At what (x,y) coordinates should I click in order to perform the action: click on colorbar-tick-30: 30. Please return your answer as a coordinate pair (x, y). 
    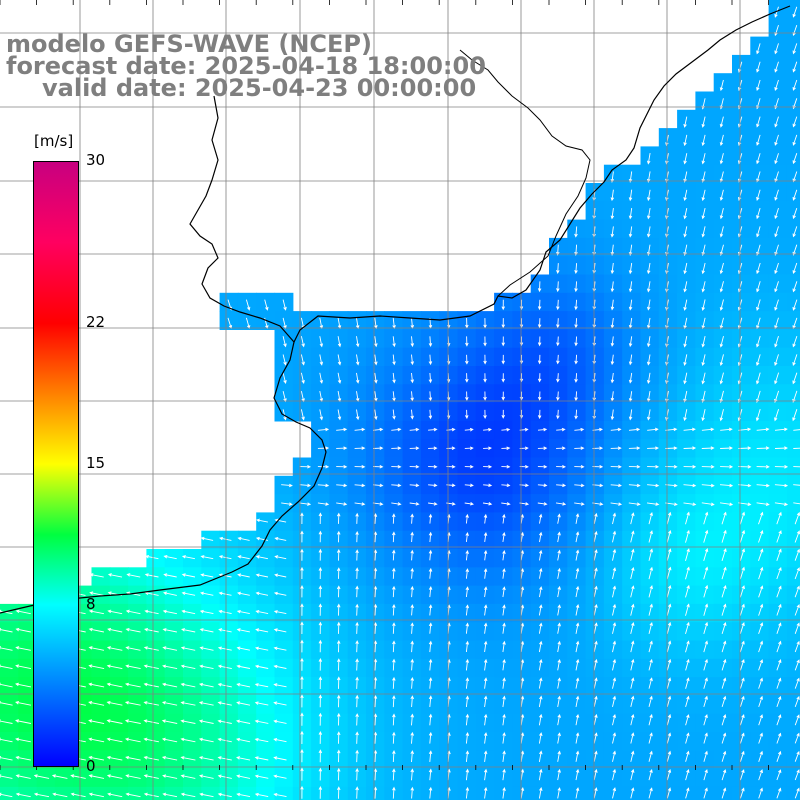
    Looking at the image, I should click on (95, 160).